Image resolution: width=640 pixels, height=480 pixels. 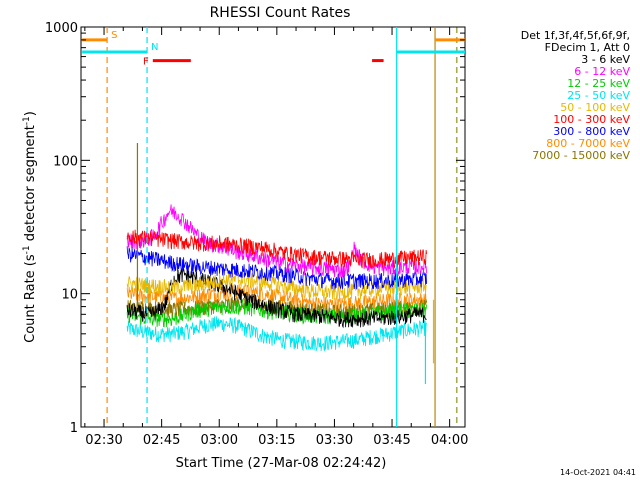 I want to click on y-tick-label: 1, so click(x=74, y=428).